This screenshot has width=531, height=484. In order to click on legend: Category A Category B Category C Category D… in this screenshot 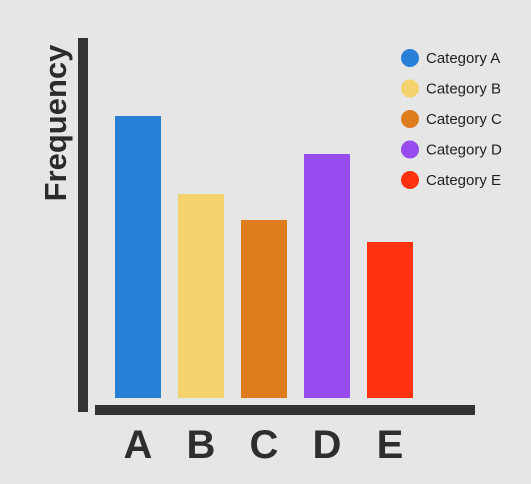, I will do `click(451, 119)`.